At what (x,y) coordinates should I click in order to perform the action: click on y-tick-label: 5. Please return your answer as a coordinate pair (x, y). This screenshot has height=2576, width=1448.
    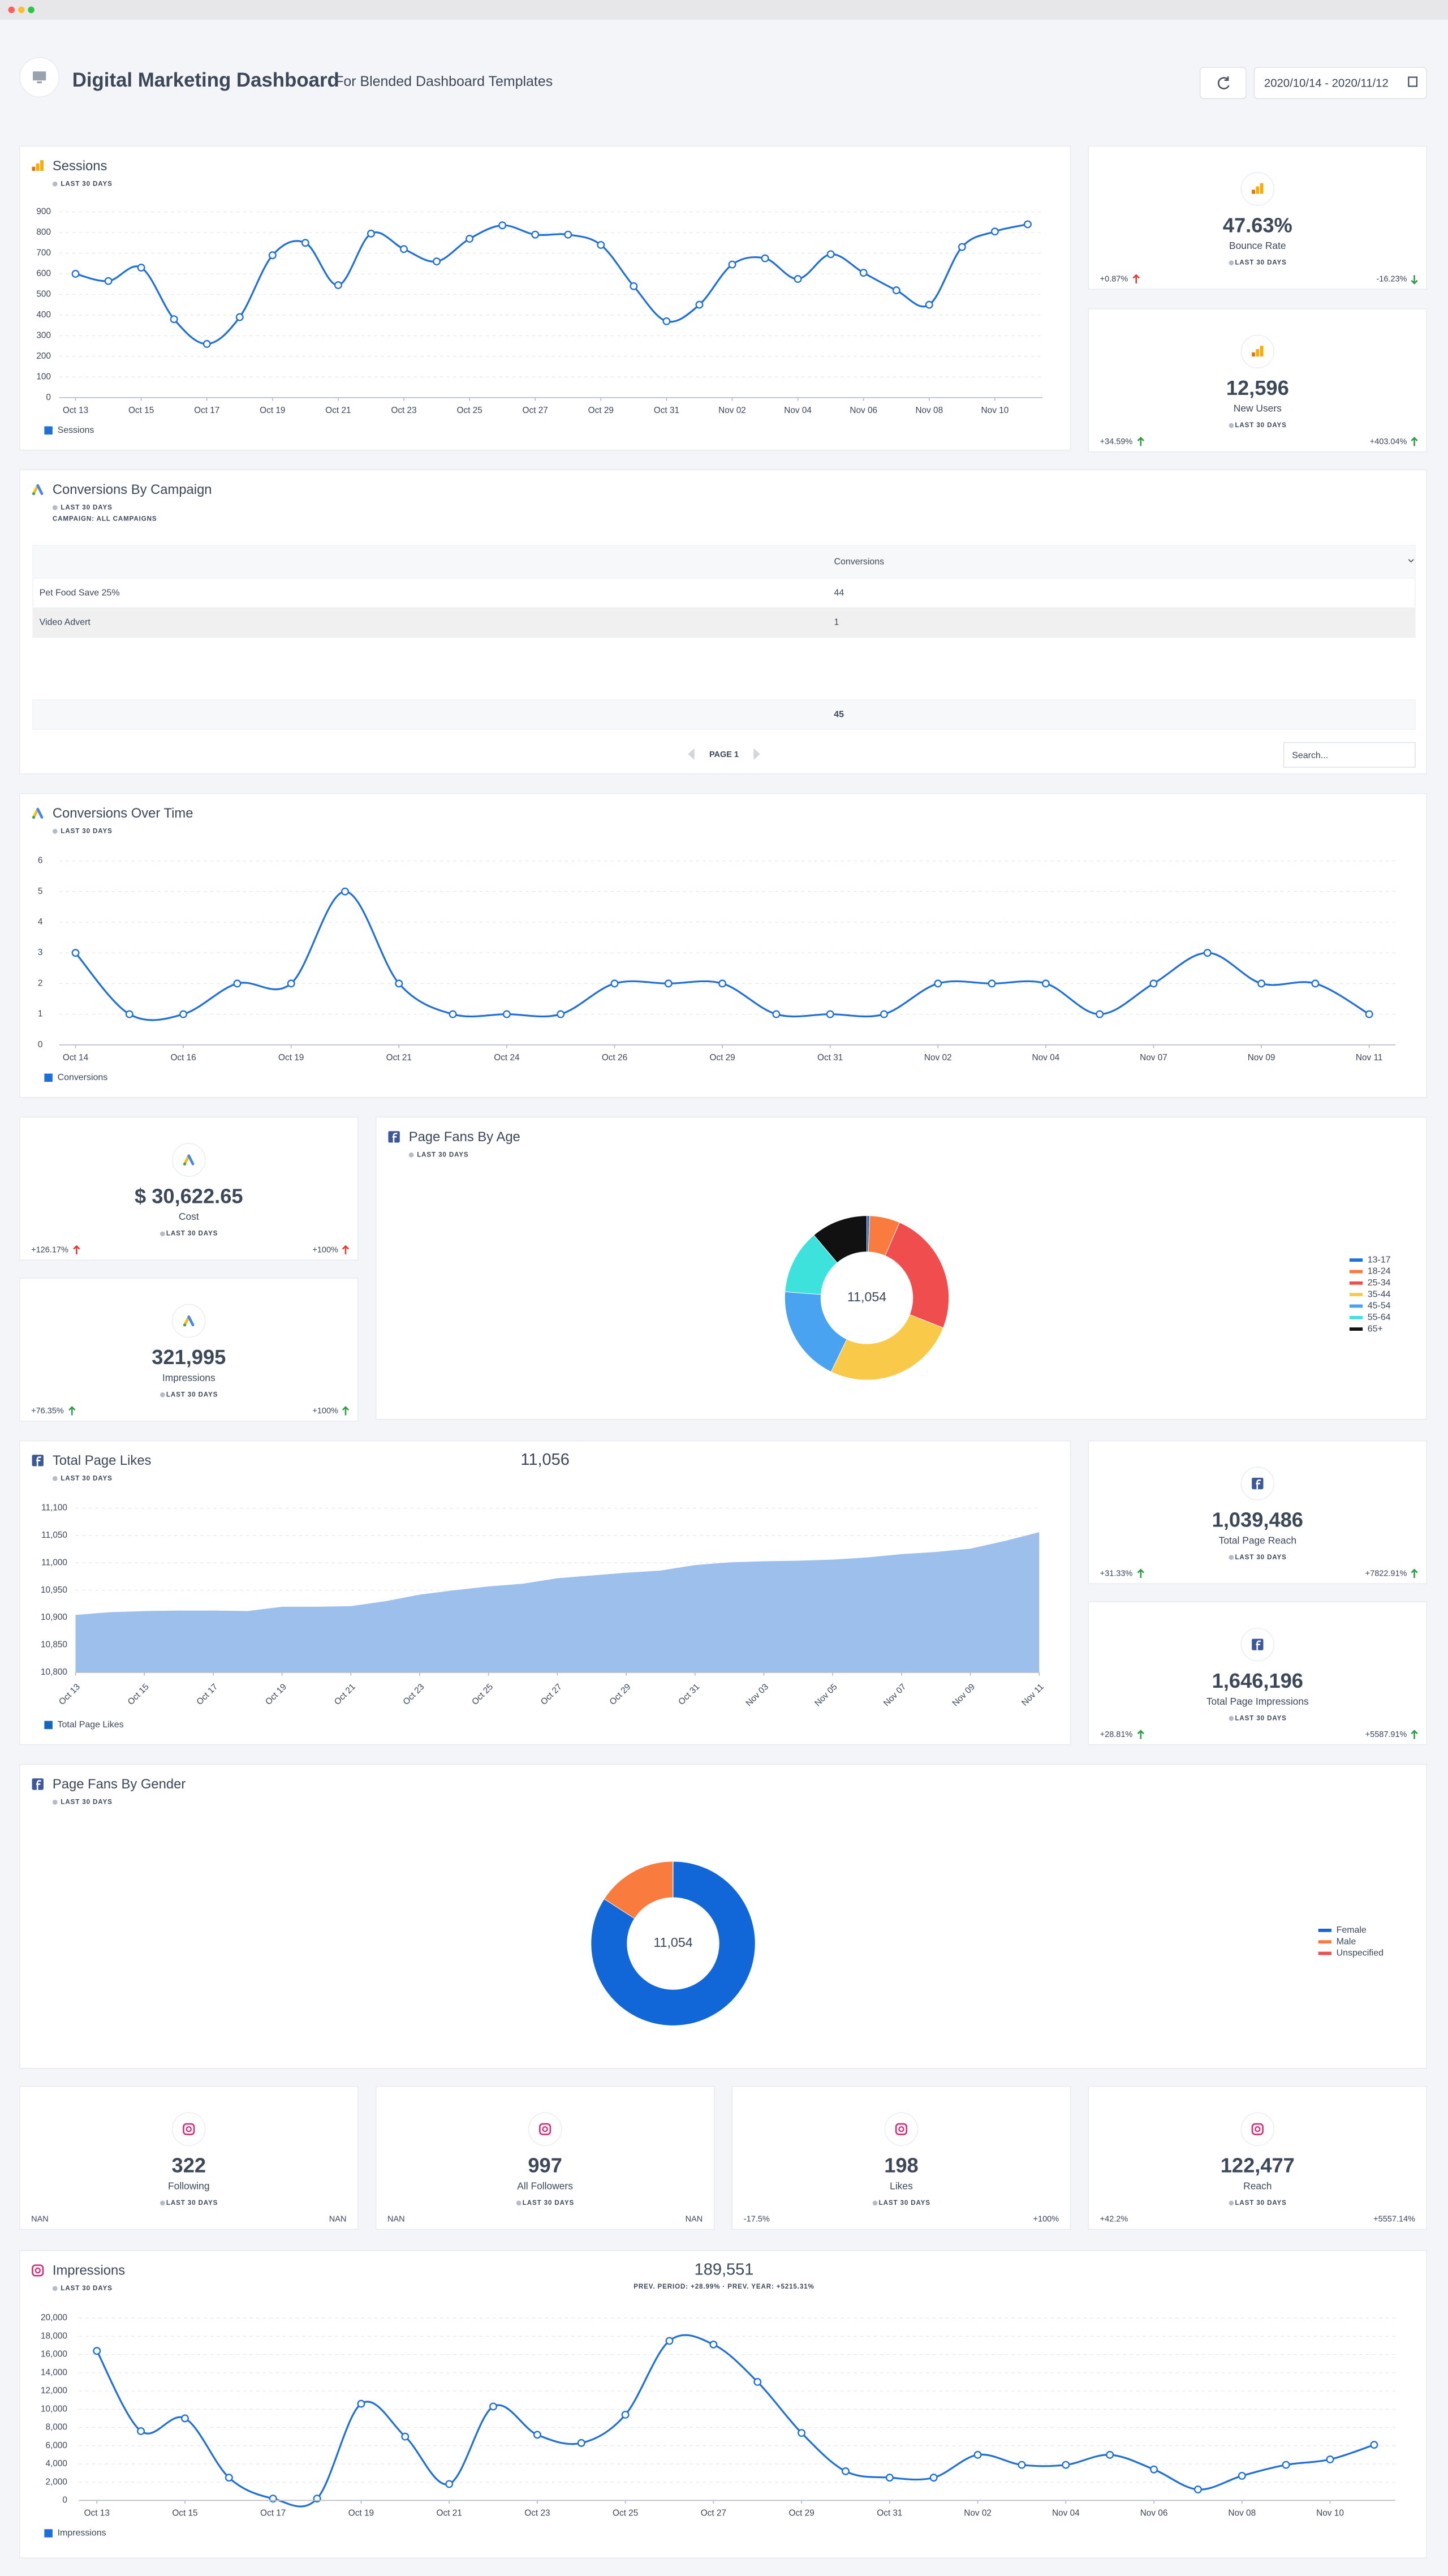
    Looking at the image, I should click on (40, 892).